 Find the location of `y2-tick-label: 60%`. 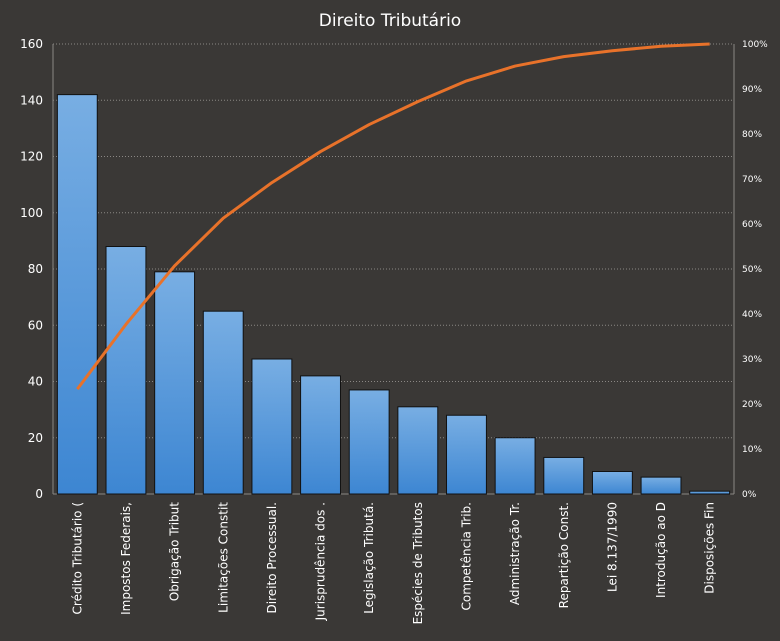

y2-tick-label: 60% is located at coordinates (752, 225).